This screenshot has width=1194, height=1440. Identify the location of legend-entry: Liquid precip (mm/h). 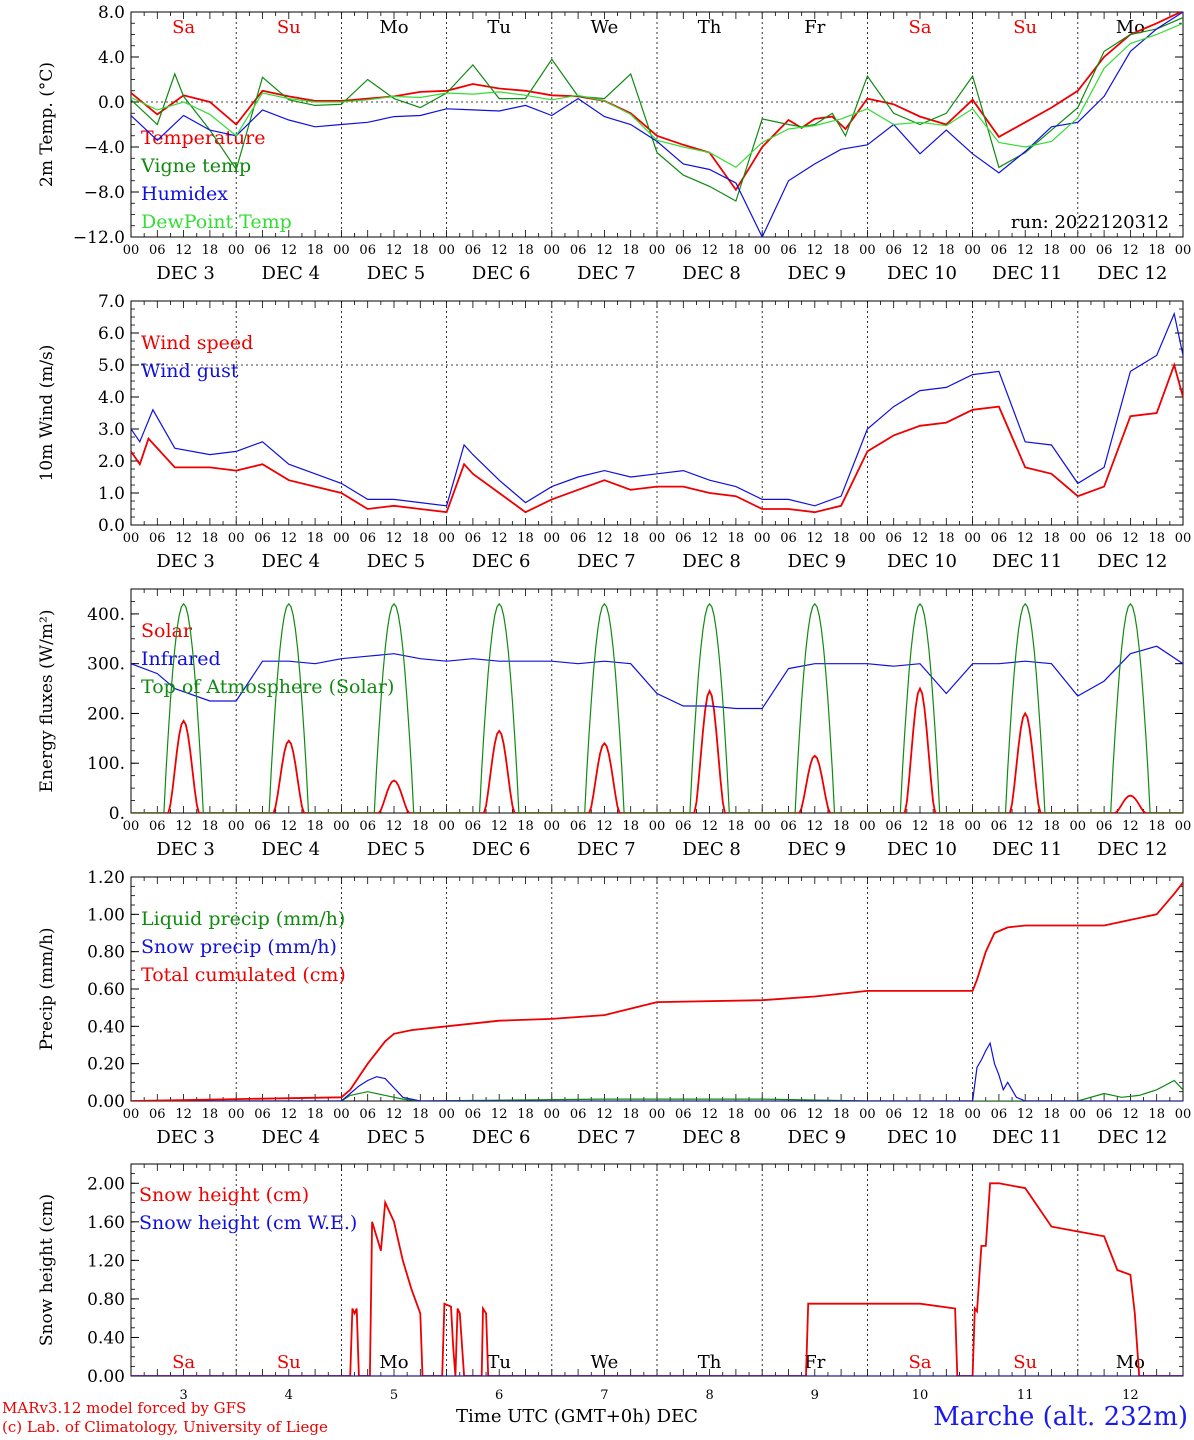
(243, 919).